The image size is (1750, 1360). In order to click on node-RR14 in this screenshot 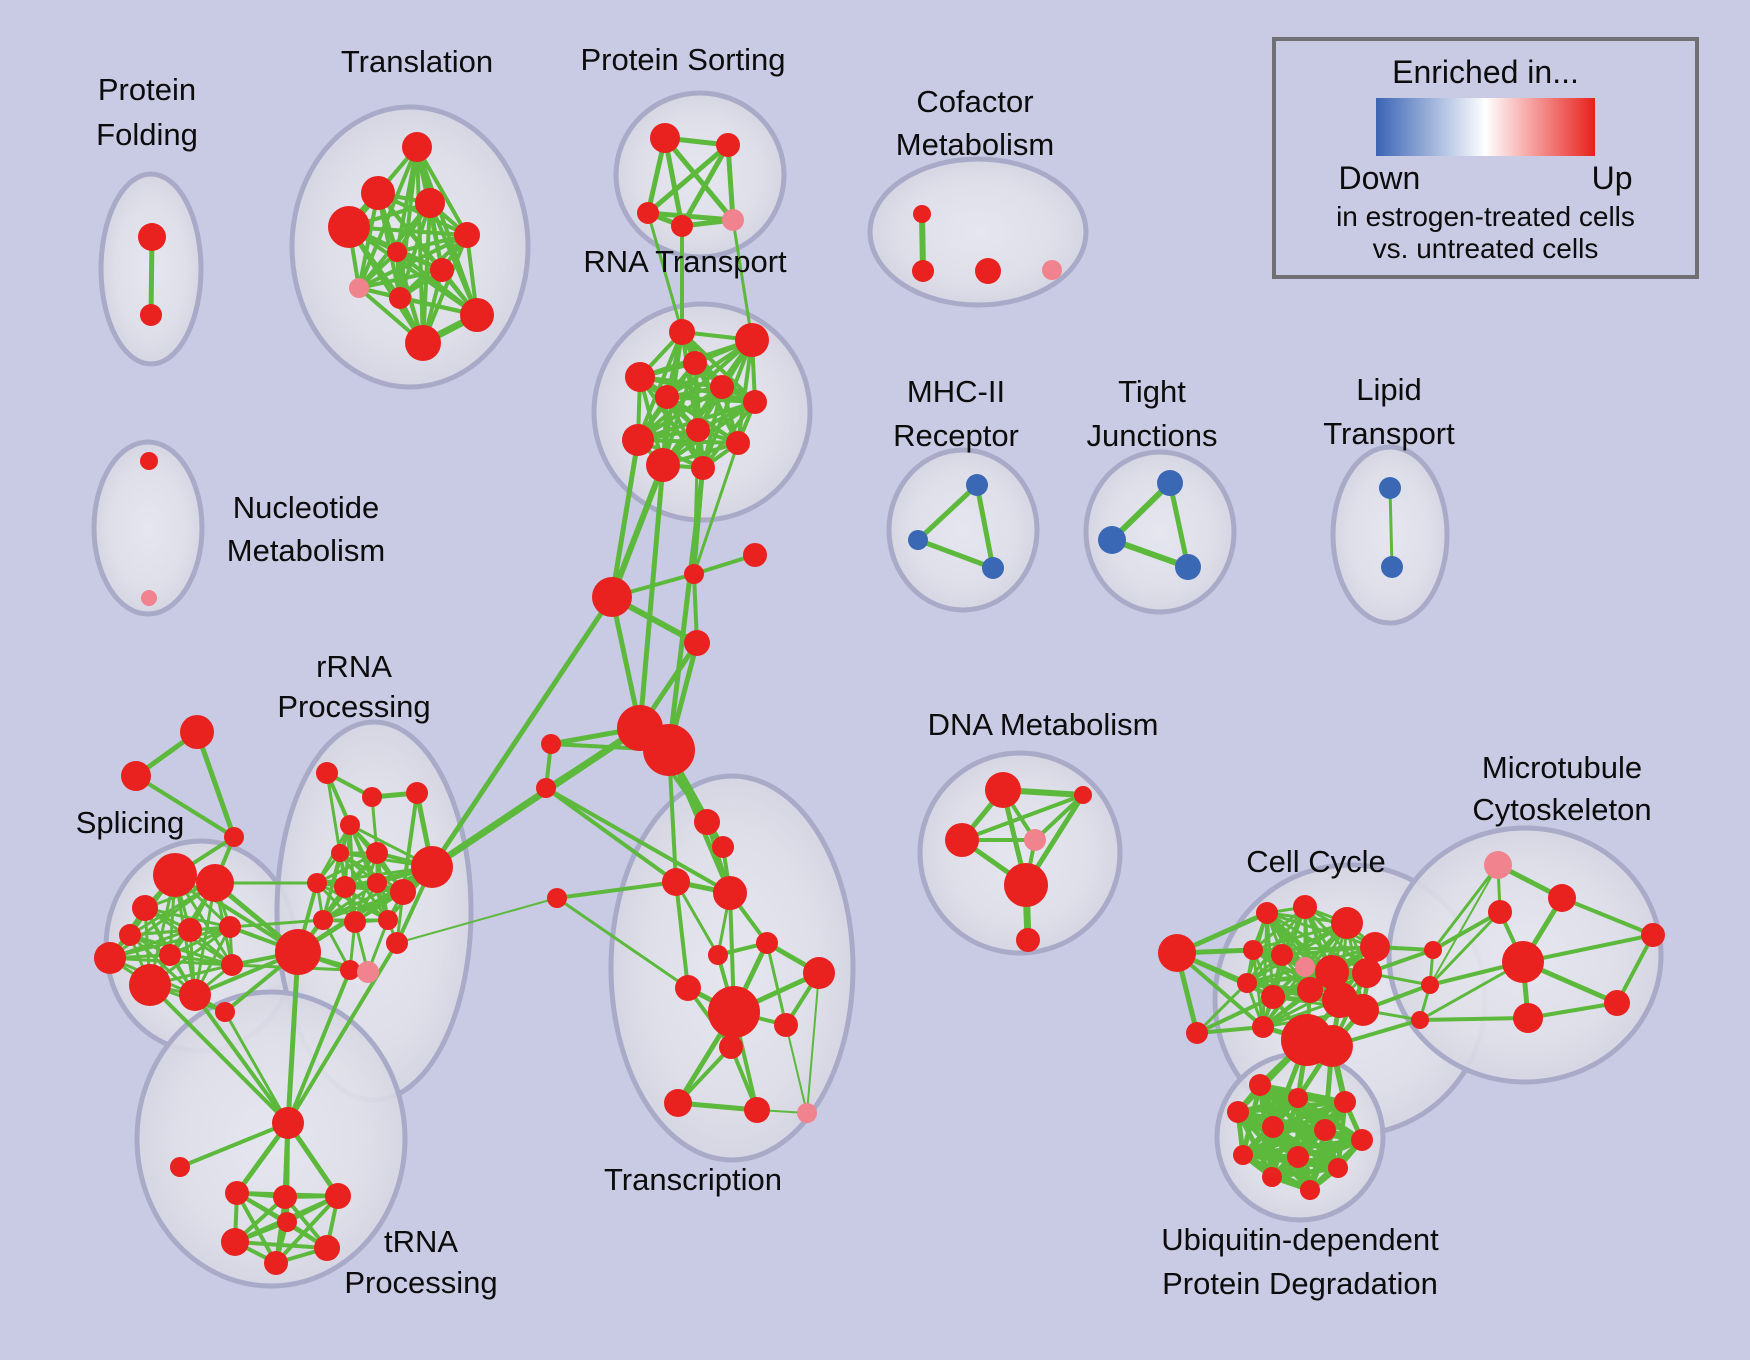, I will do `click(397, 943)`.